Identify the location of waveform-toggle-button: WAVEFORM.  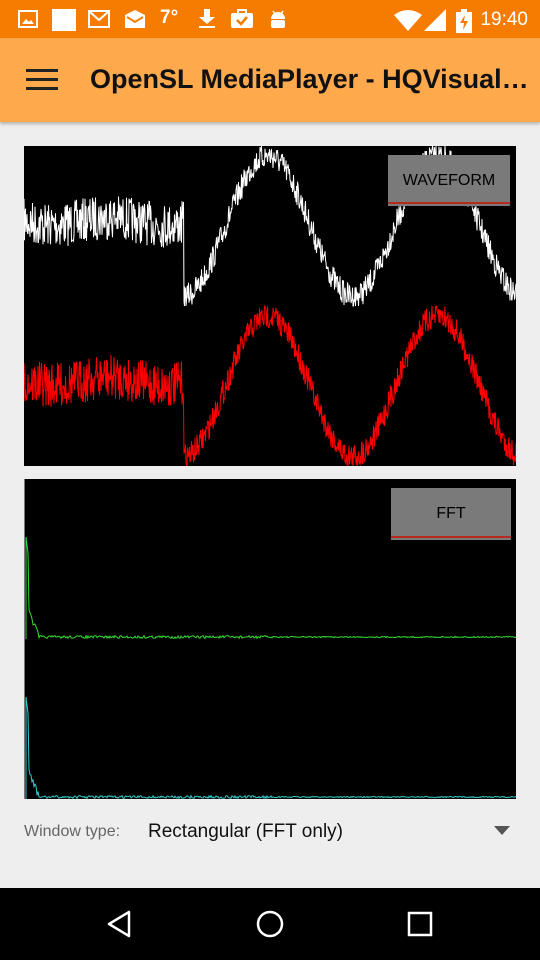
(449, 180).